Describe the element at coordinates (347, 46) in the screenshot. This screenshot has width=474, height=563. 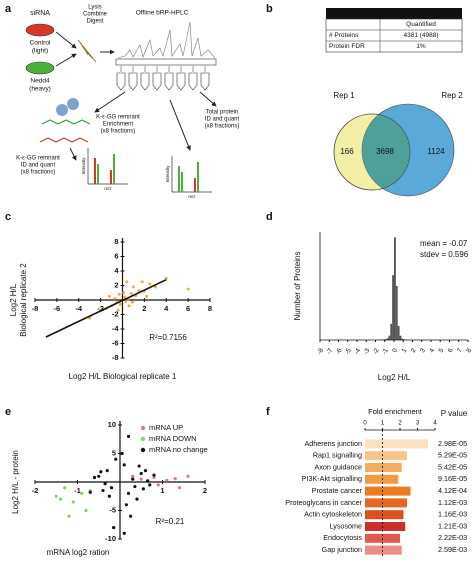
I see `table-cell: Protein FDR` at that location.